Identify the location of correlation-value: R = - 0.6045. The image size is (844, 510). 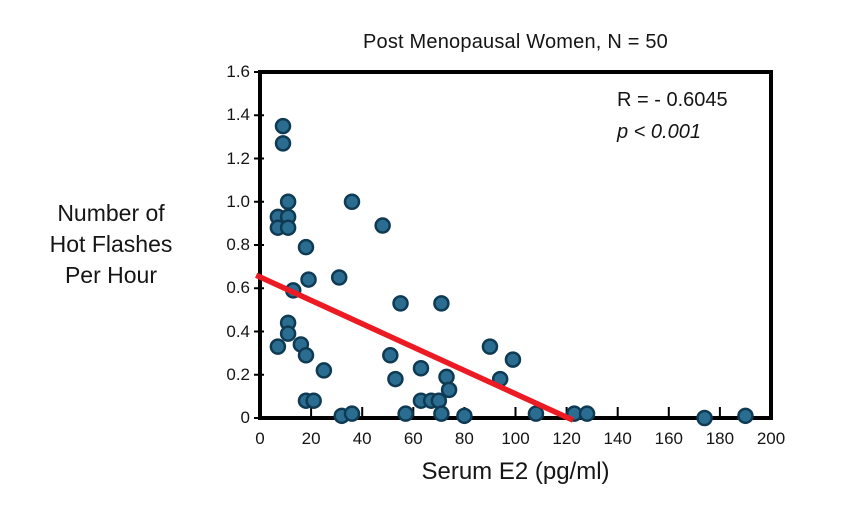
(672, 100).